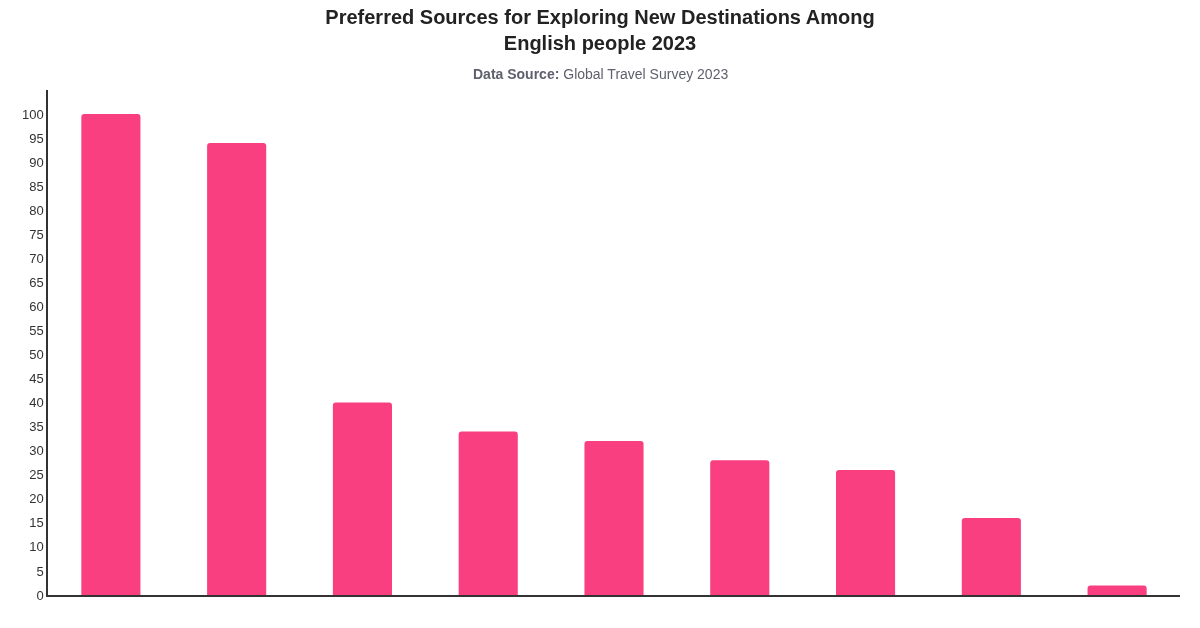  Describe the element at coordinates (36, 234) in the screenshot. I see `y-tick-label: 75` at that location.